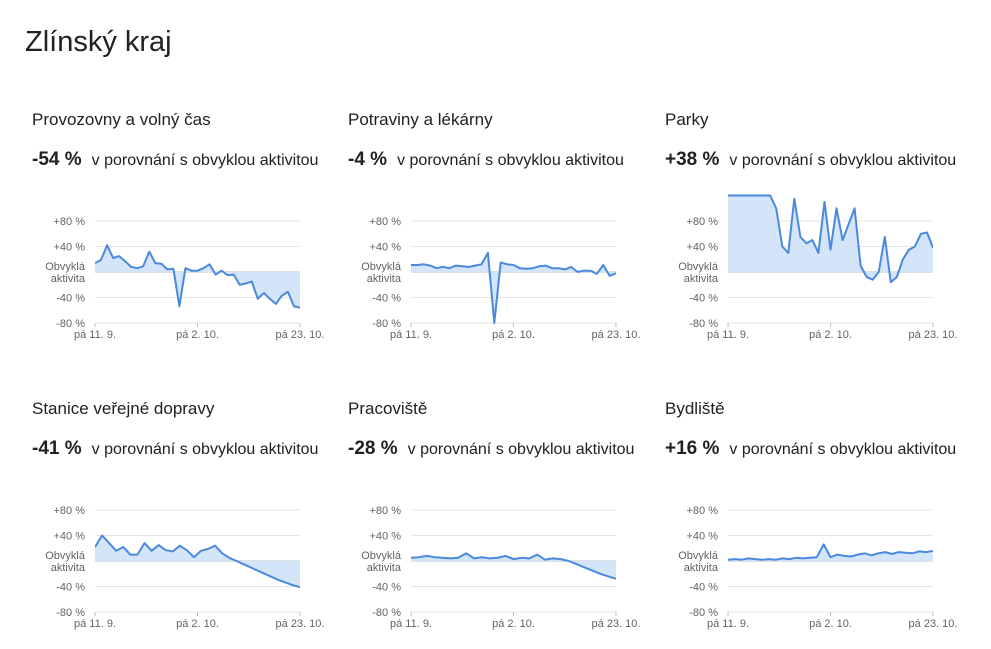 The height and width of the screenshot is (649, 991). I want to click on chart-stat: +38 % v porovnání s obvyklou aktivitou, so click(810, 160).